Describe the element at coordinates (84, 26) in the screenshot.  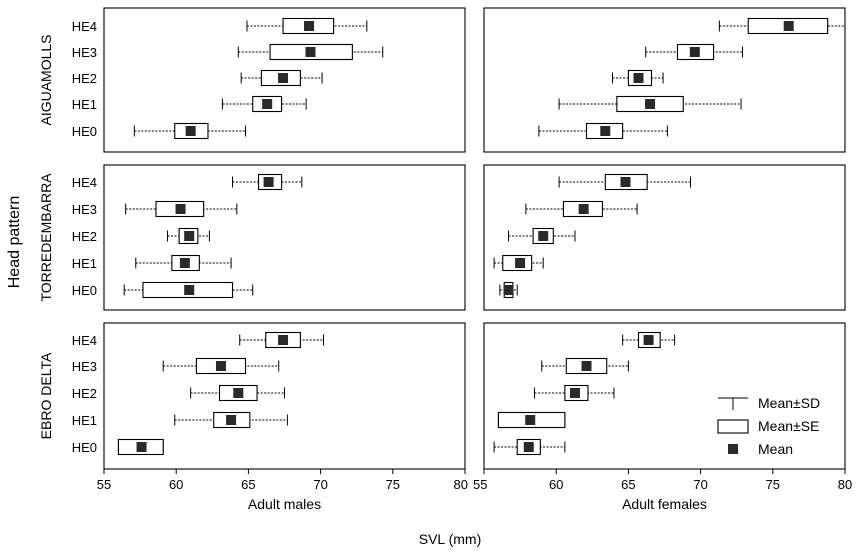
I see `category-label-aiguamolls-he4: HE4` at that location.